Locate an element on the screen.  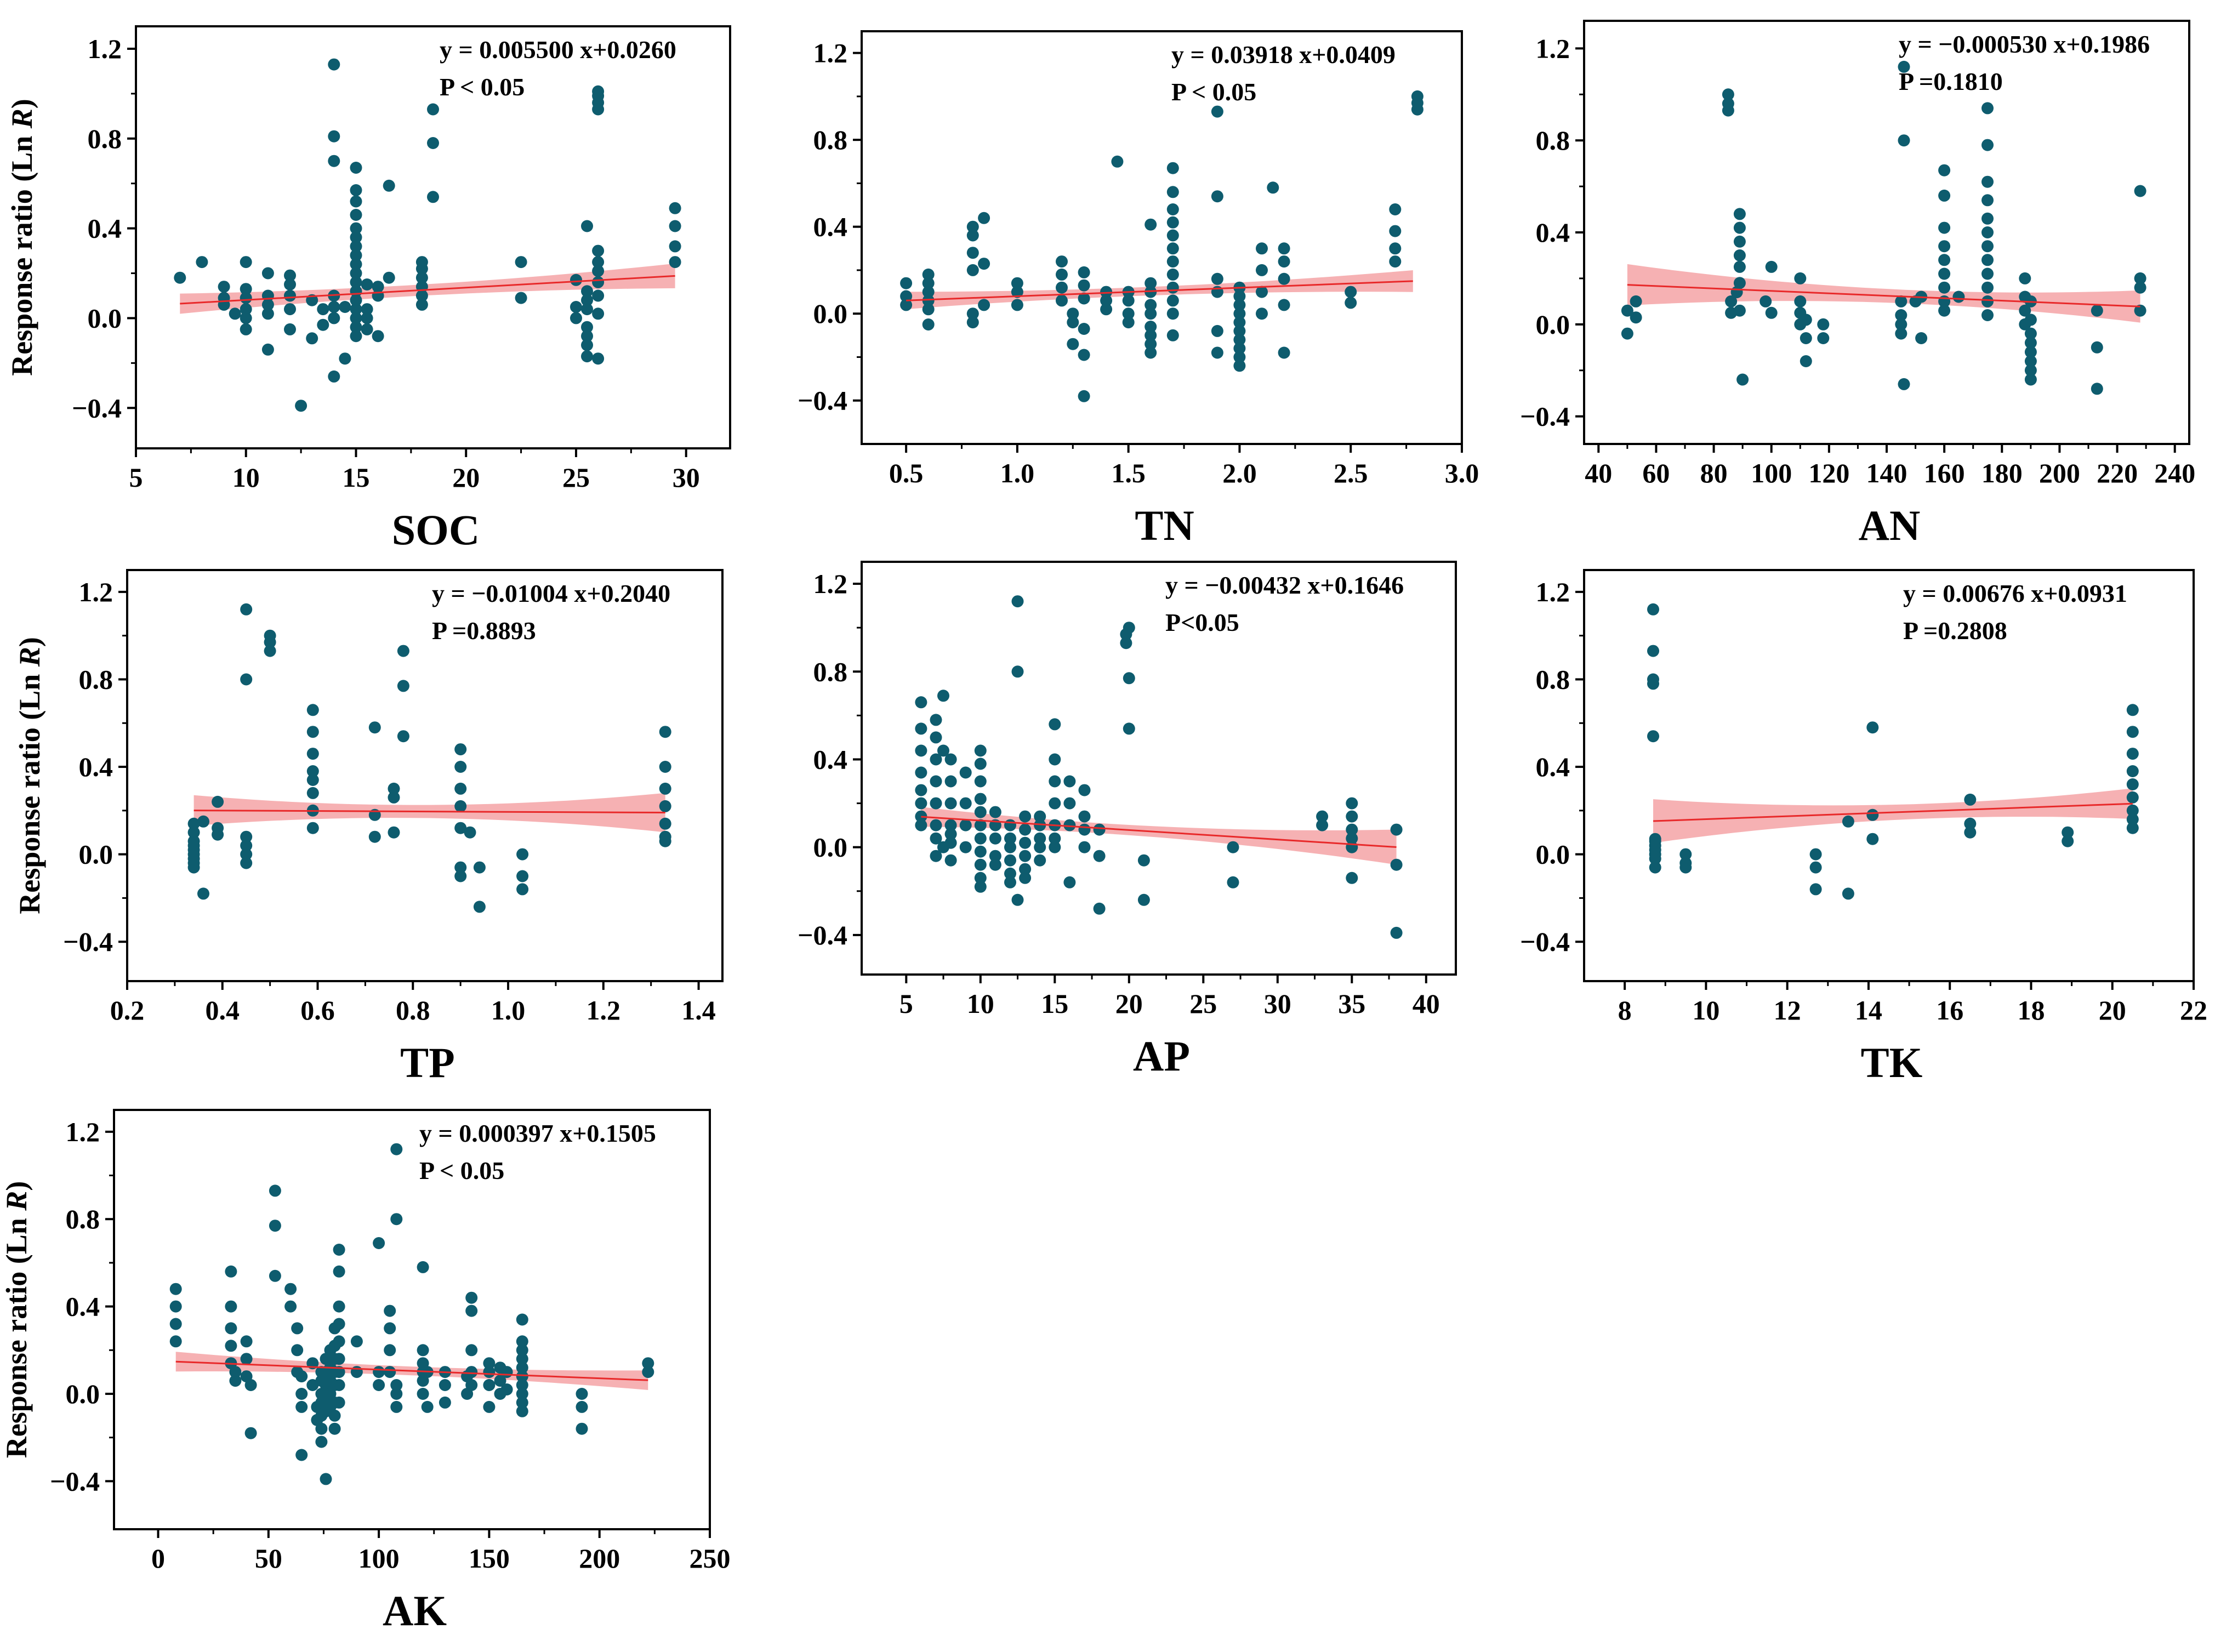
tk-x-tick-label: 8 is located at coordinates (1625, 1011).